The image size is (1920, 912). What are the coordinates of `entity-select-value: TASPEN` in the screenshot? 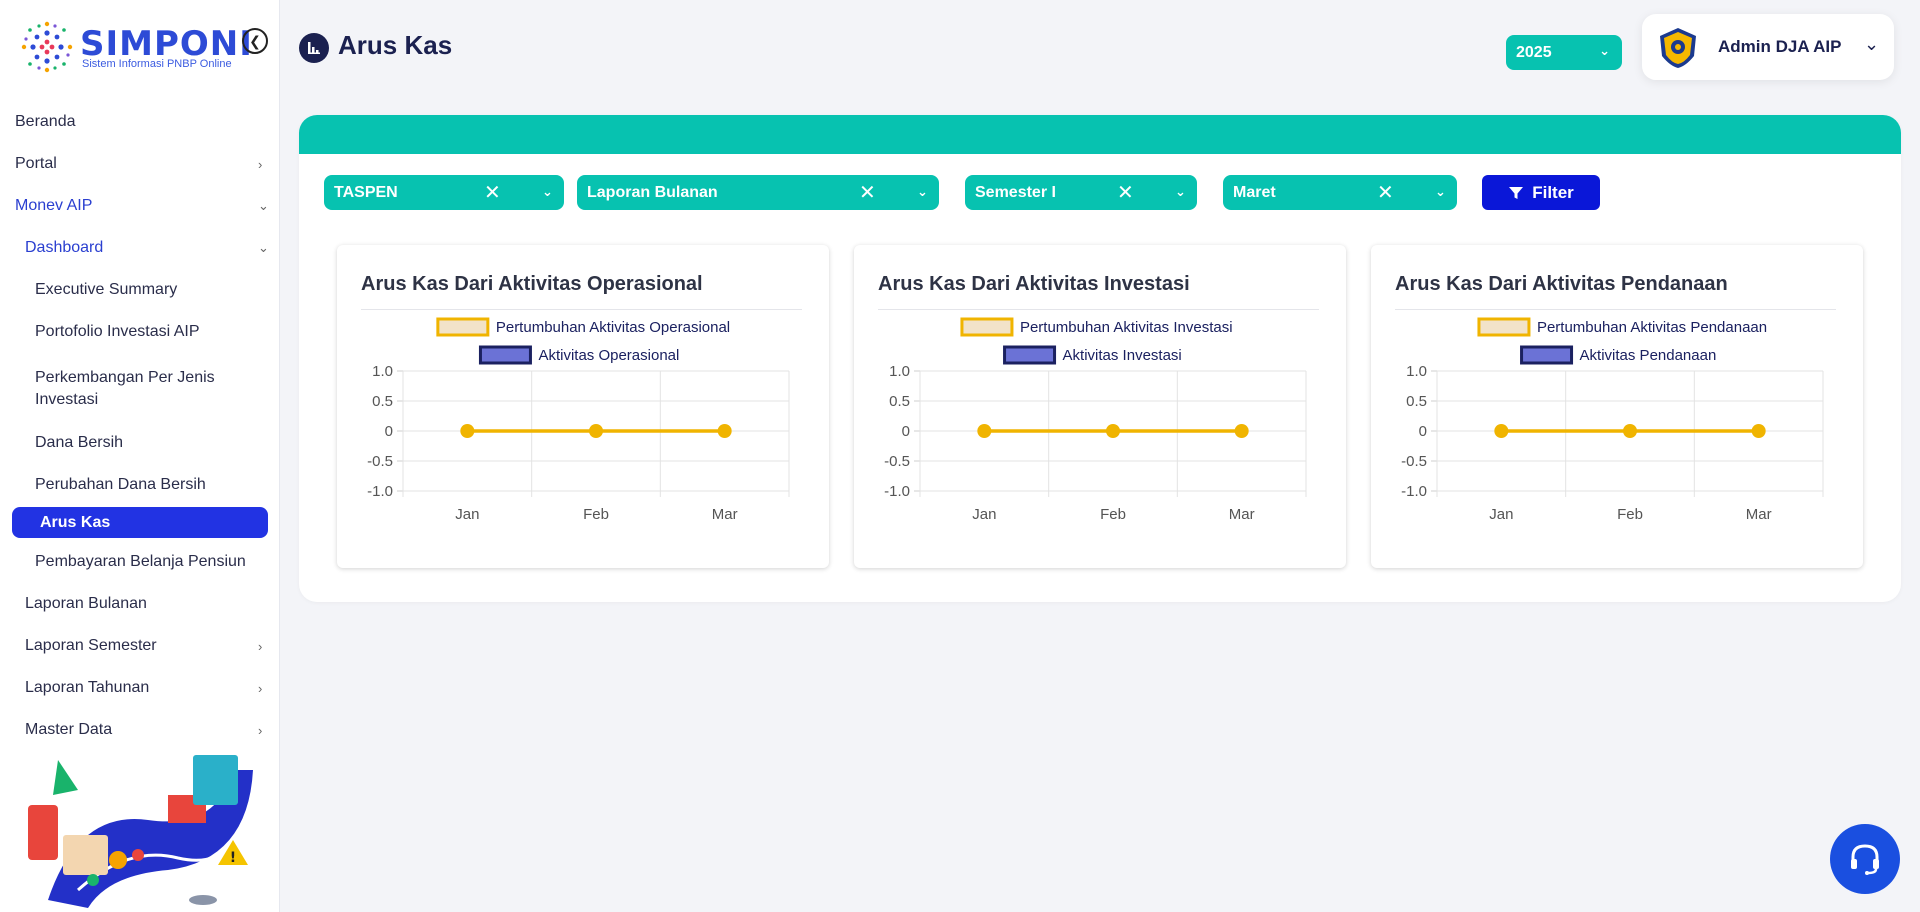 It's located at (366, 192).